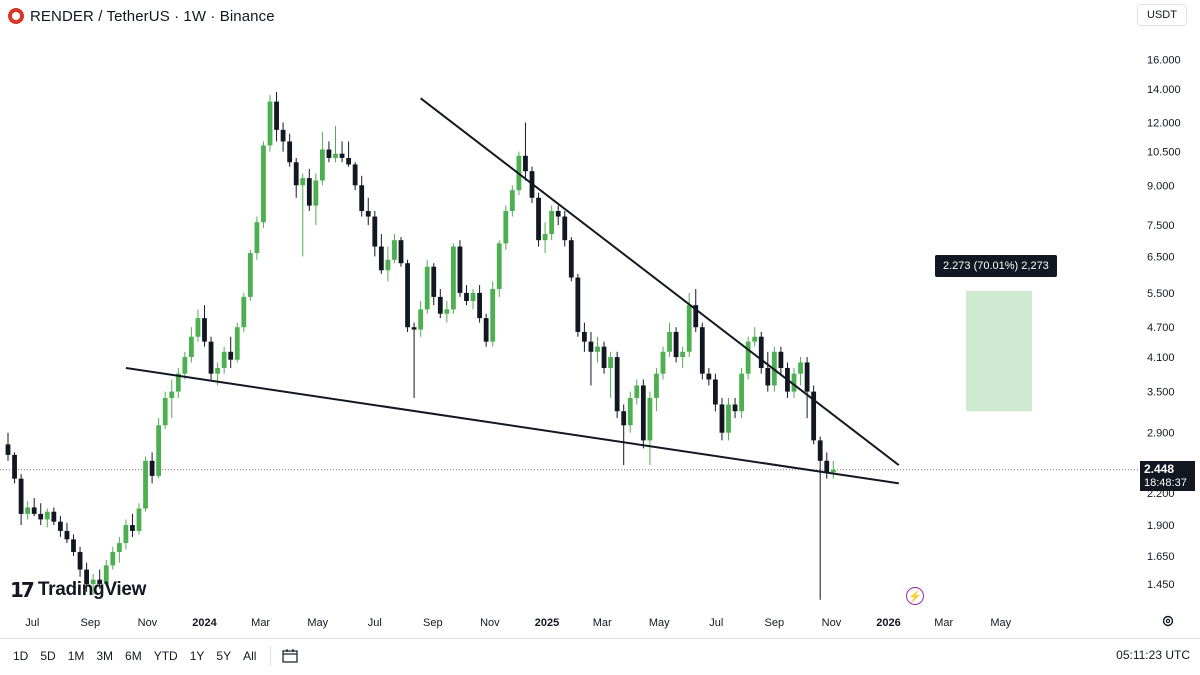  I want to click on range-button-1m: 1M, so click(76, 655).